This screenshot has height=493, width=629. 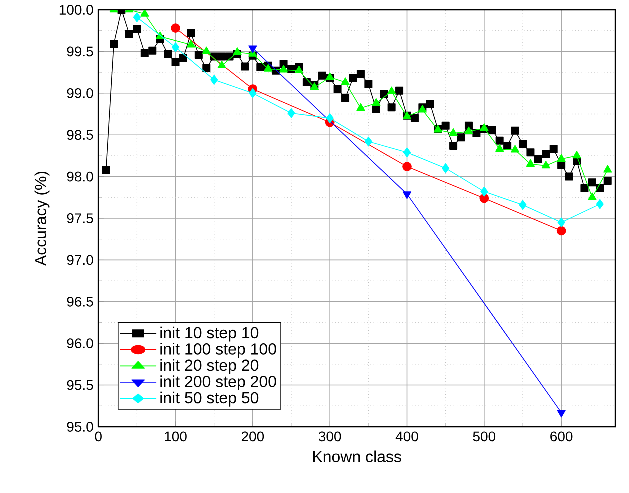 I want to click on legend-label: init 10 step 10, so click(x=209, y=334).